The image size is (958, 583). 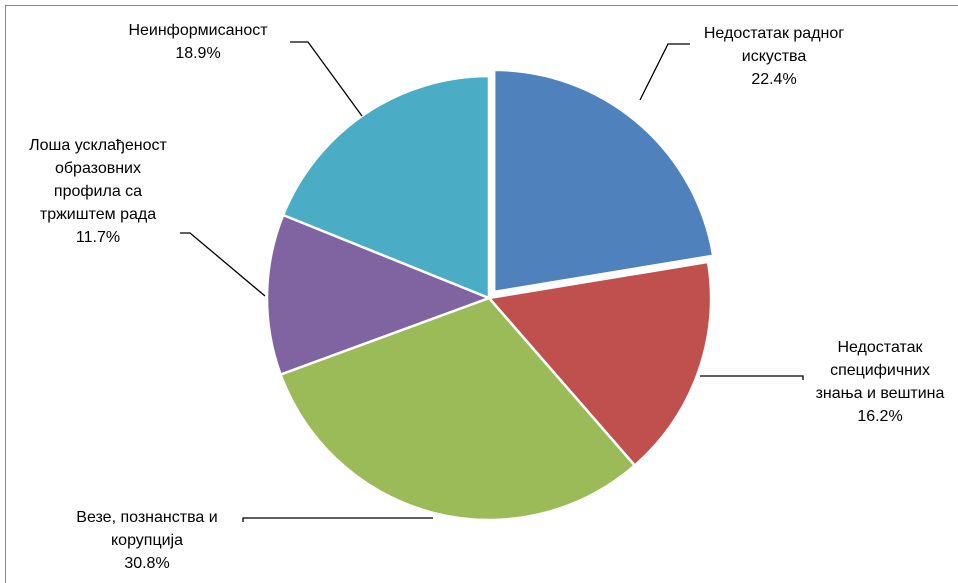 I want to click on slice-category-label-4: тржиштем рада, so click(x=98, y=214).